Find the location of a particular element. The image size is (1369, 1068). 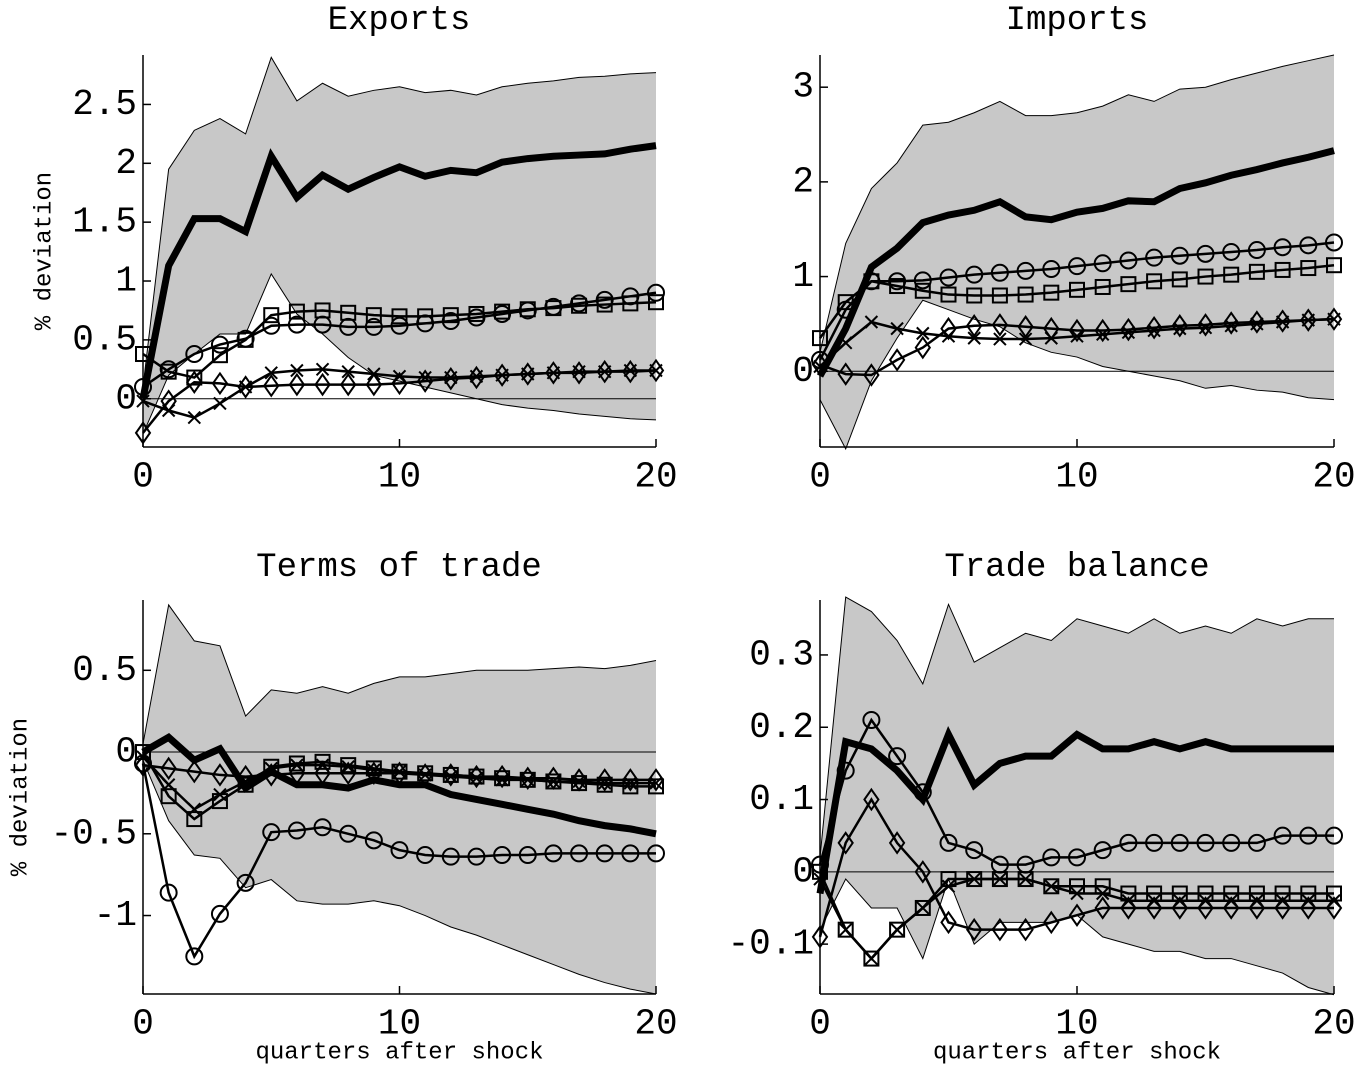

y-tick-label: 0 is located at coordinates (126, 398).